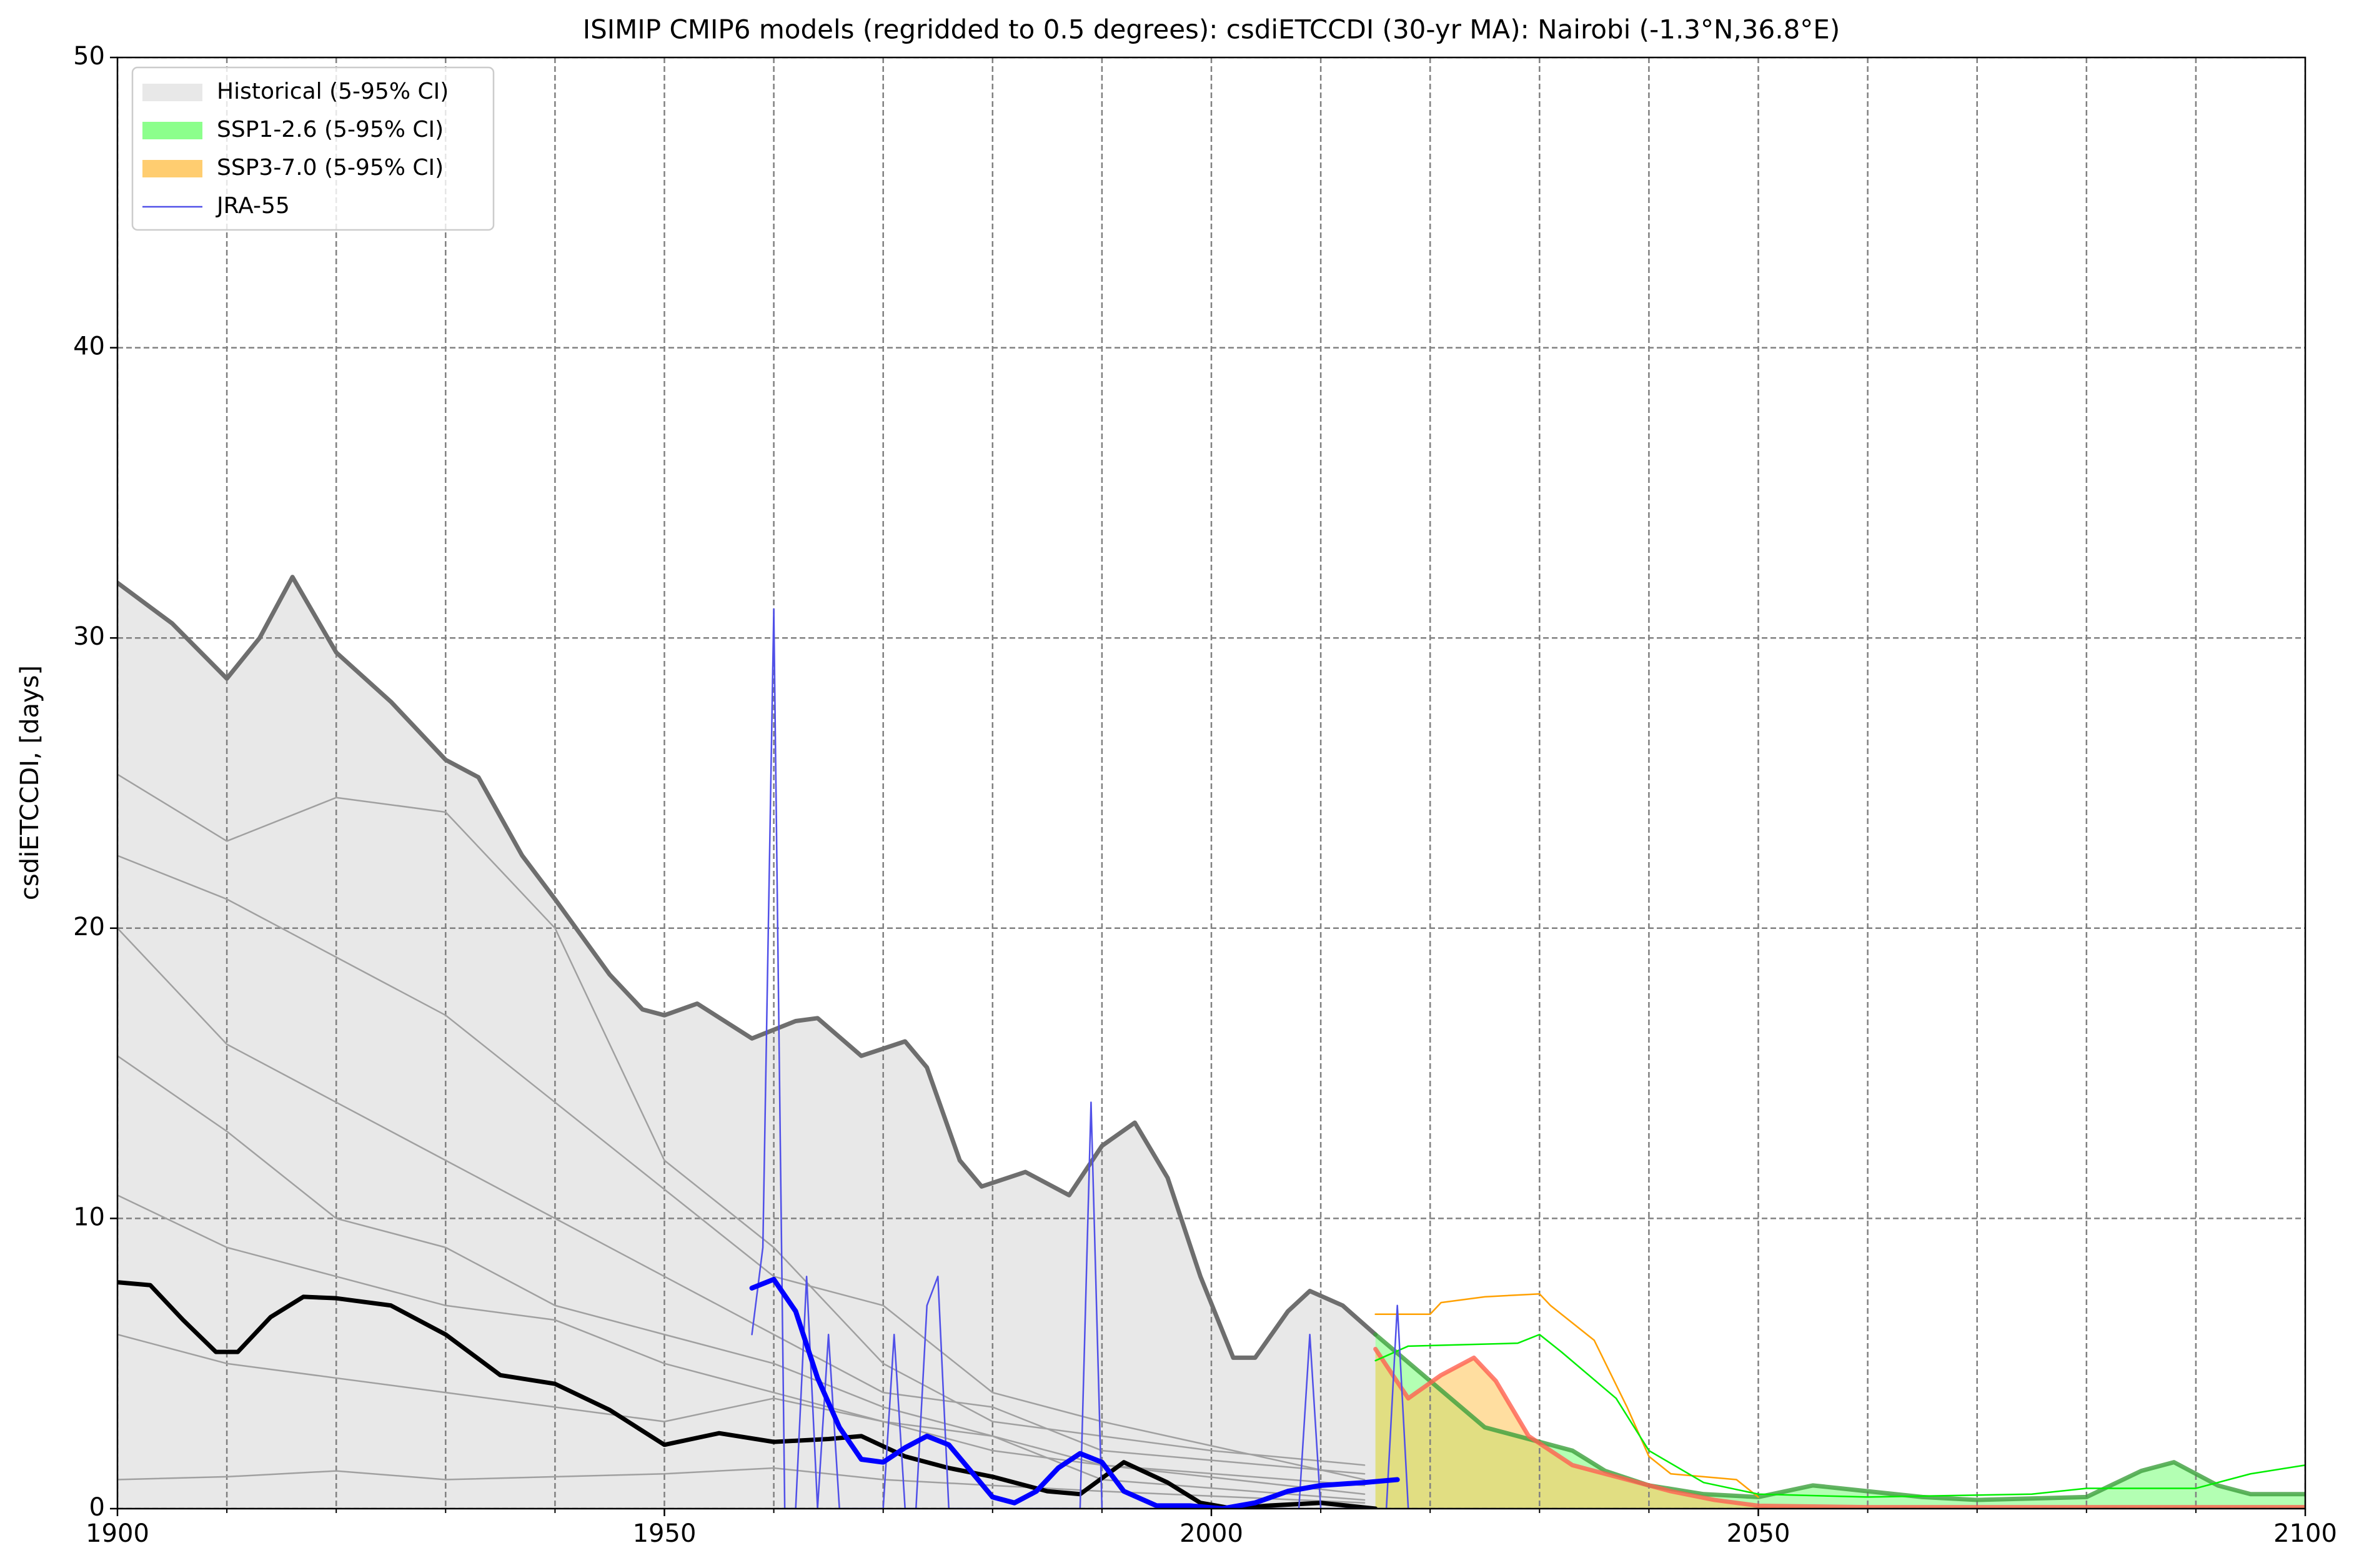 The width and height of the screenshot is (2354, 1568). What do you see at coordinates (89, 1217) in the screenshot?
I see `y-tick-label: 10` at bounding box center [89, 1217].